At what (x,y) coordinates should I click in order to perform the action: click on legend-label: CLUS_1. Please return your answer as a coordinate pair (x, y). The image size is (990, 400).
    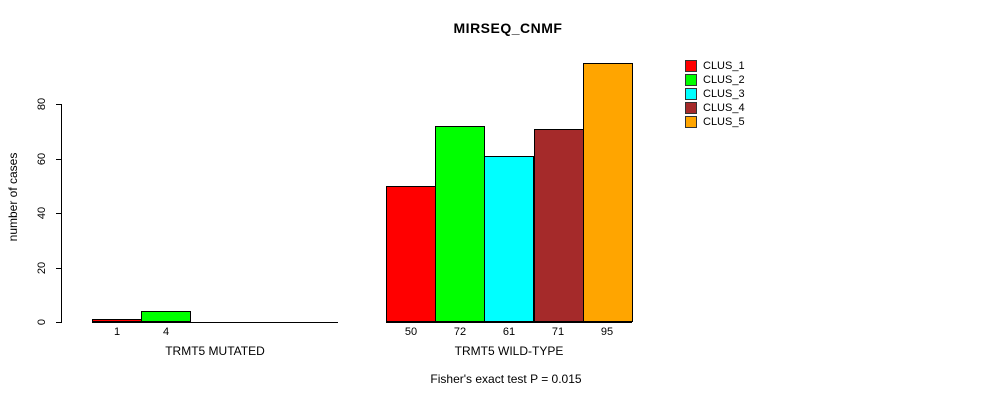
    Looking at the image, I should click on (724, 66).